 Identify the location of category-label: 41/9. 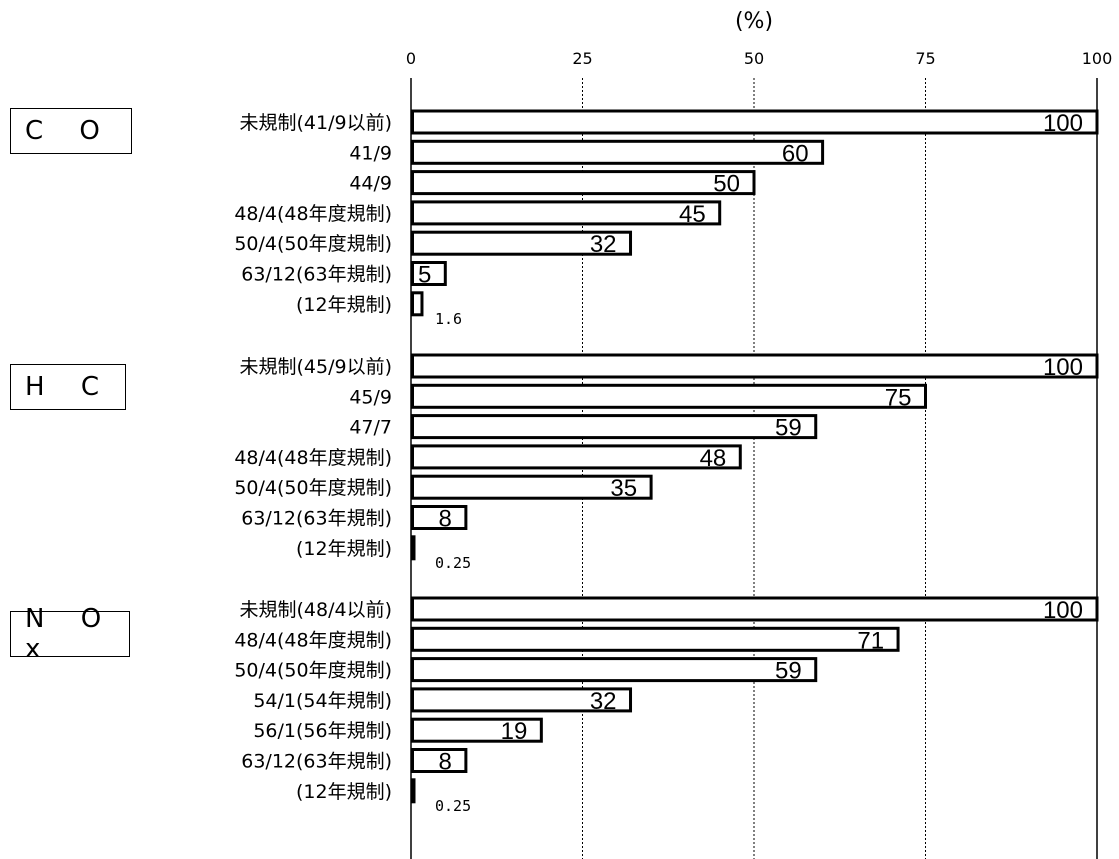
(370, 153).